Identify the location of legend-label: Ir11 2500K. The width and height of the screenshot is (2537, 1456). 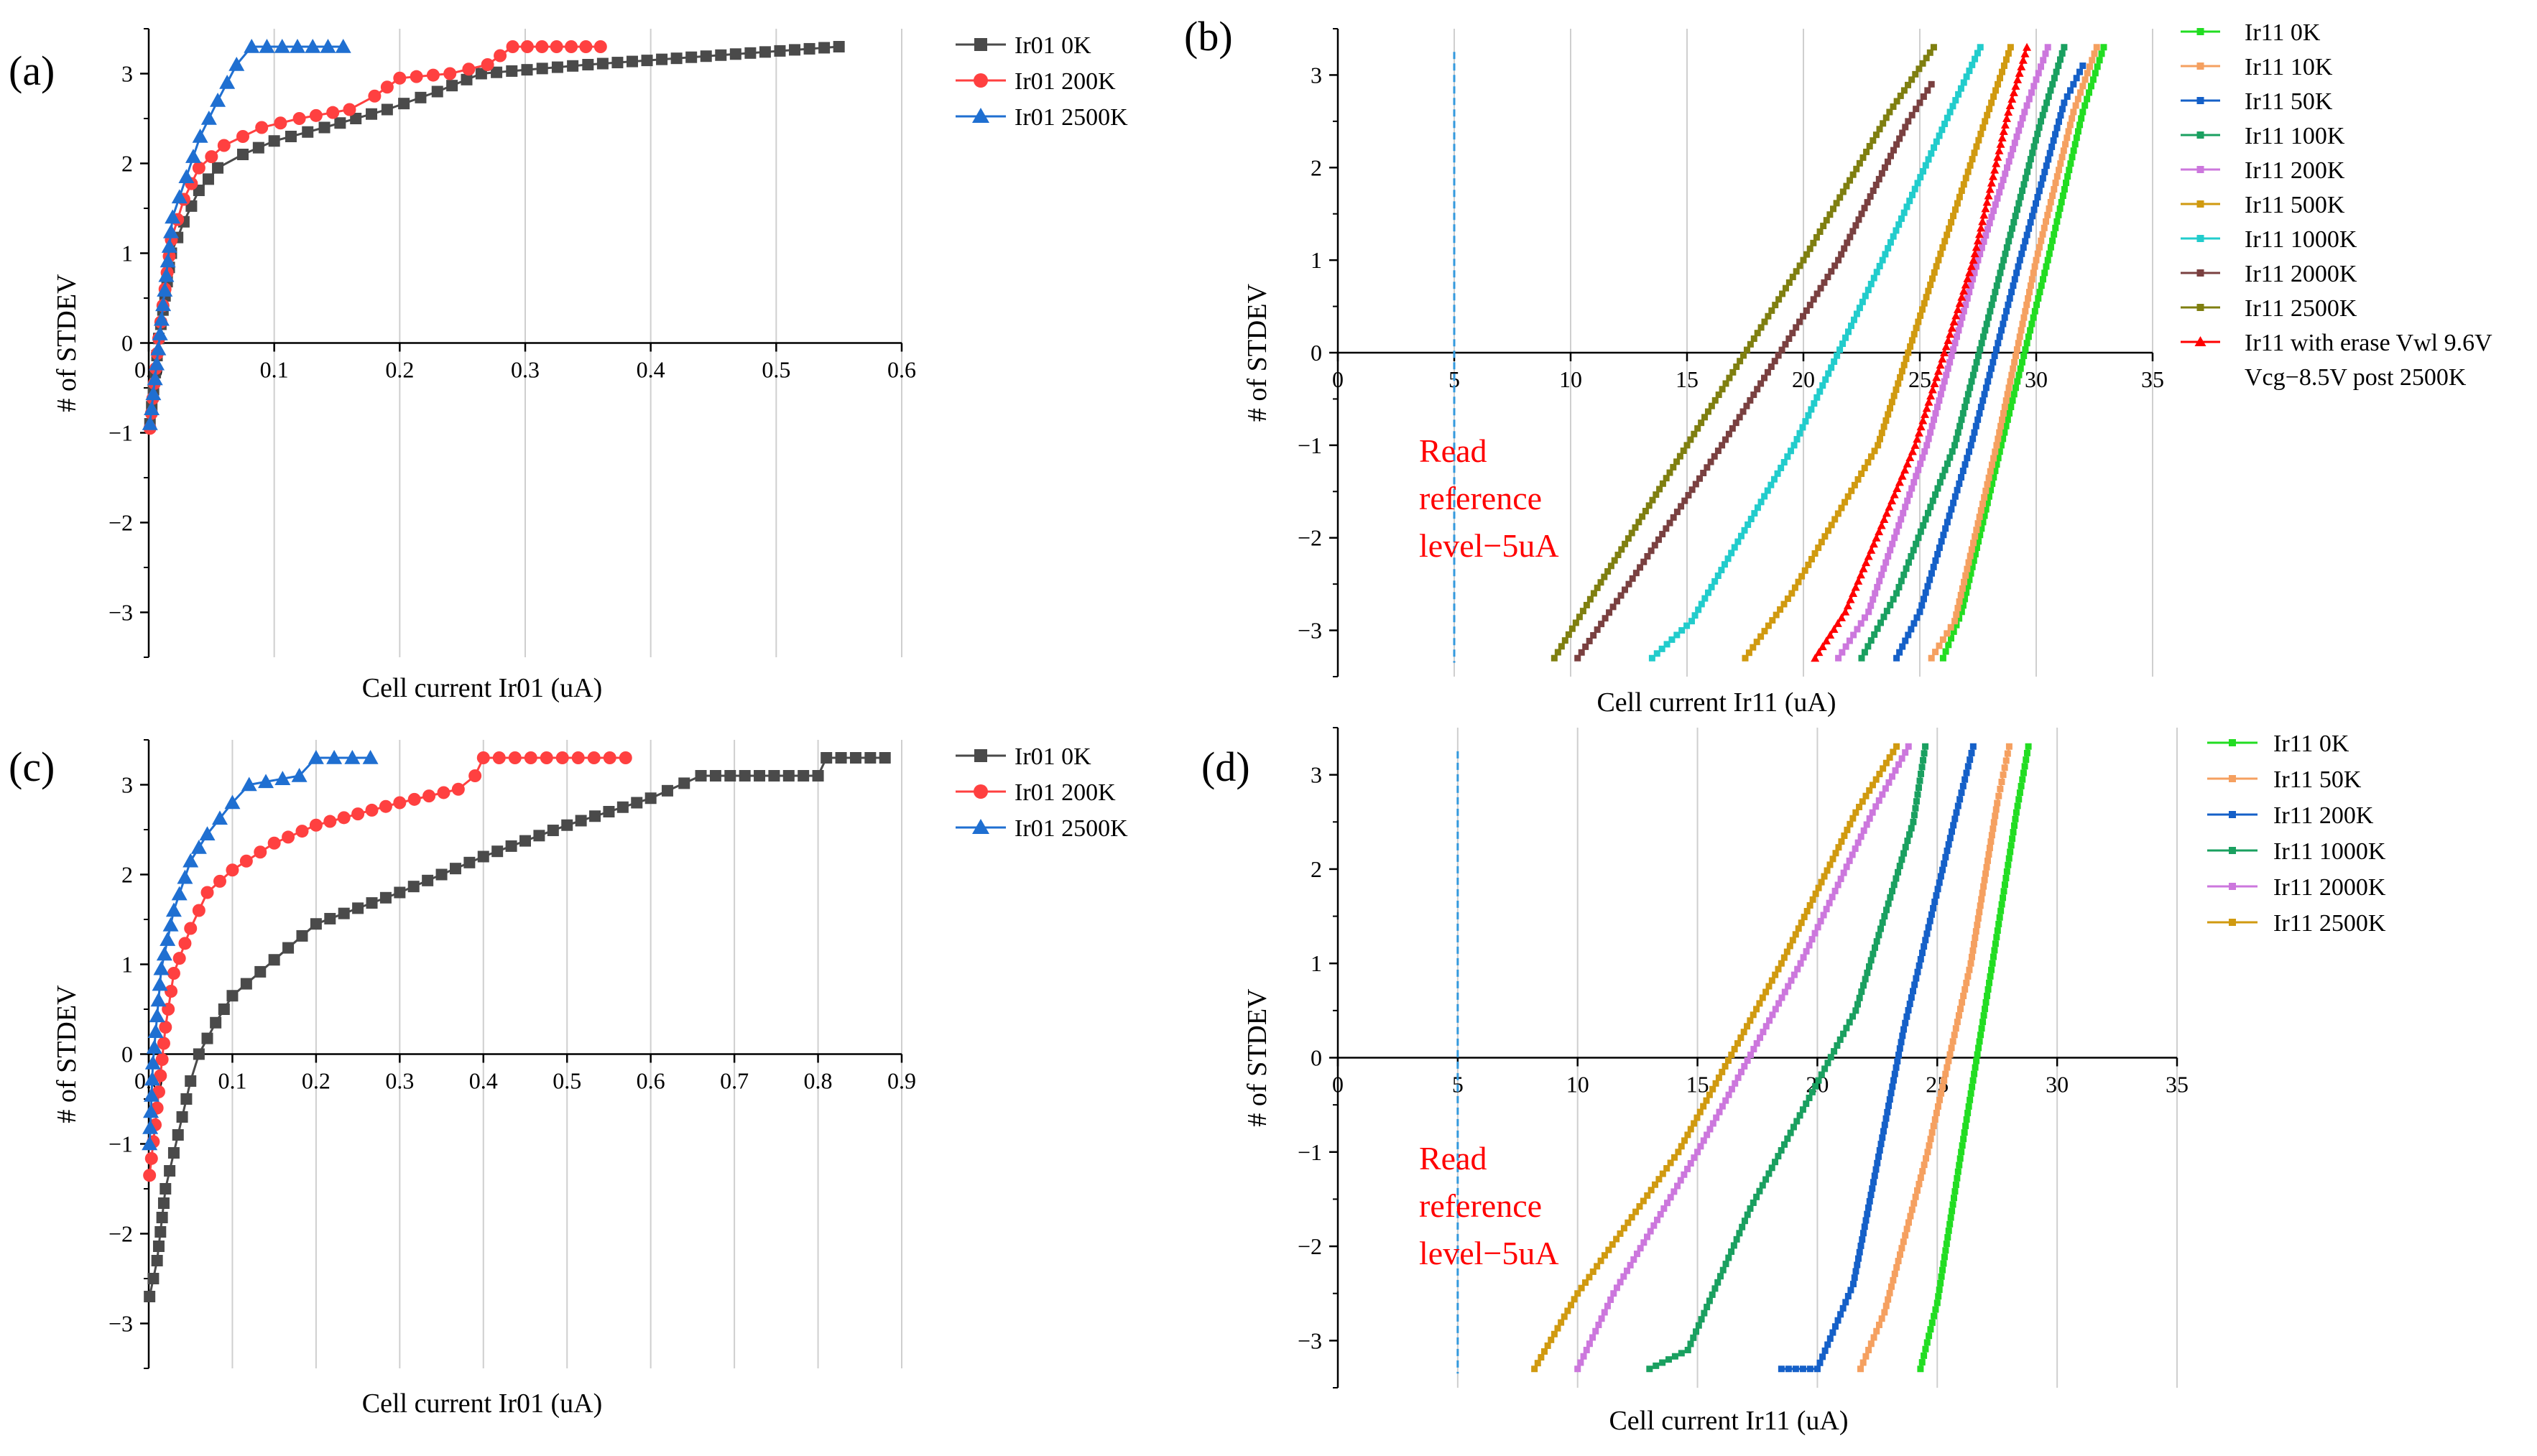
(2329, 923).